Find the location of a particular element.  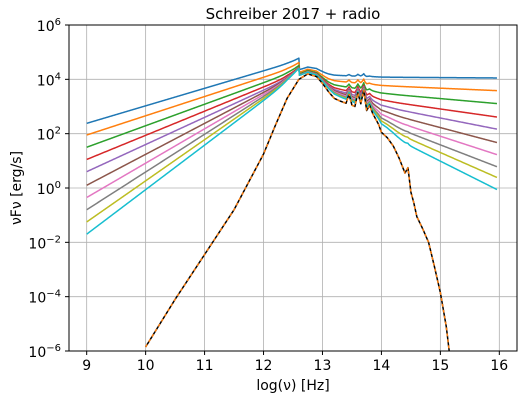

y-tick-label: 10⁶ is located at coordinates (49, 26).